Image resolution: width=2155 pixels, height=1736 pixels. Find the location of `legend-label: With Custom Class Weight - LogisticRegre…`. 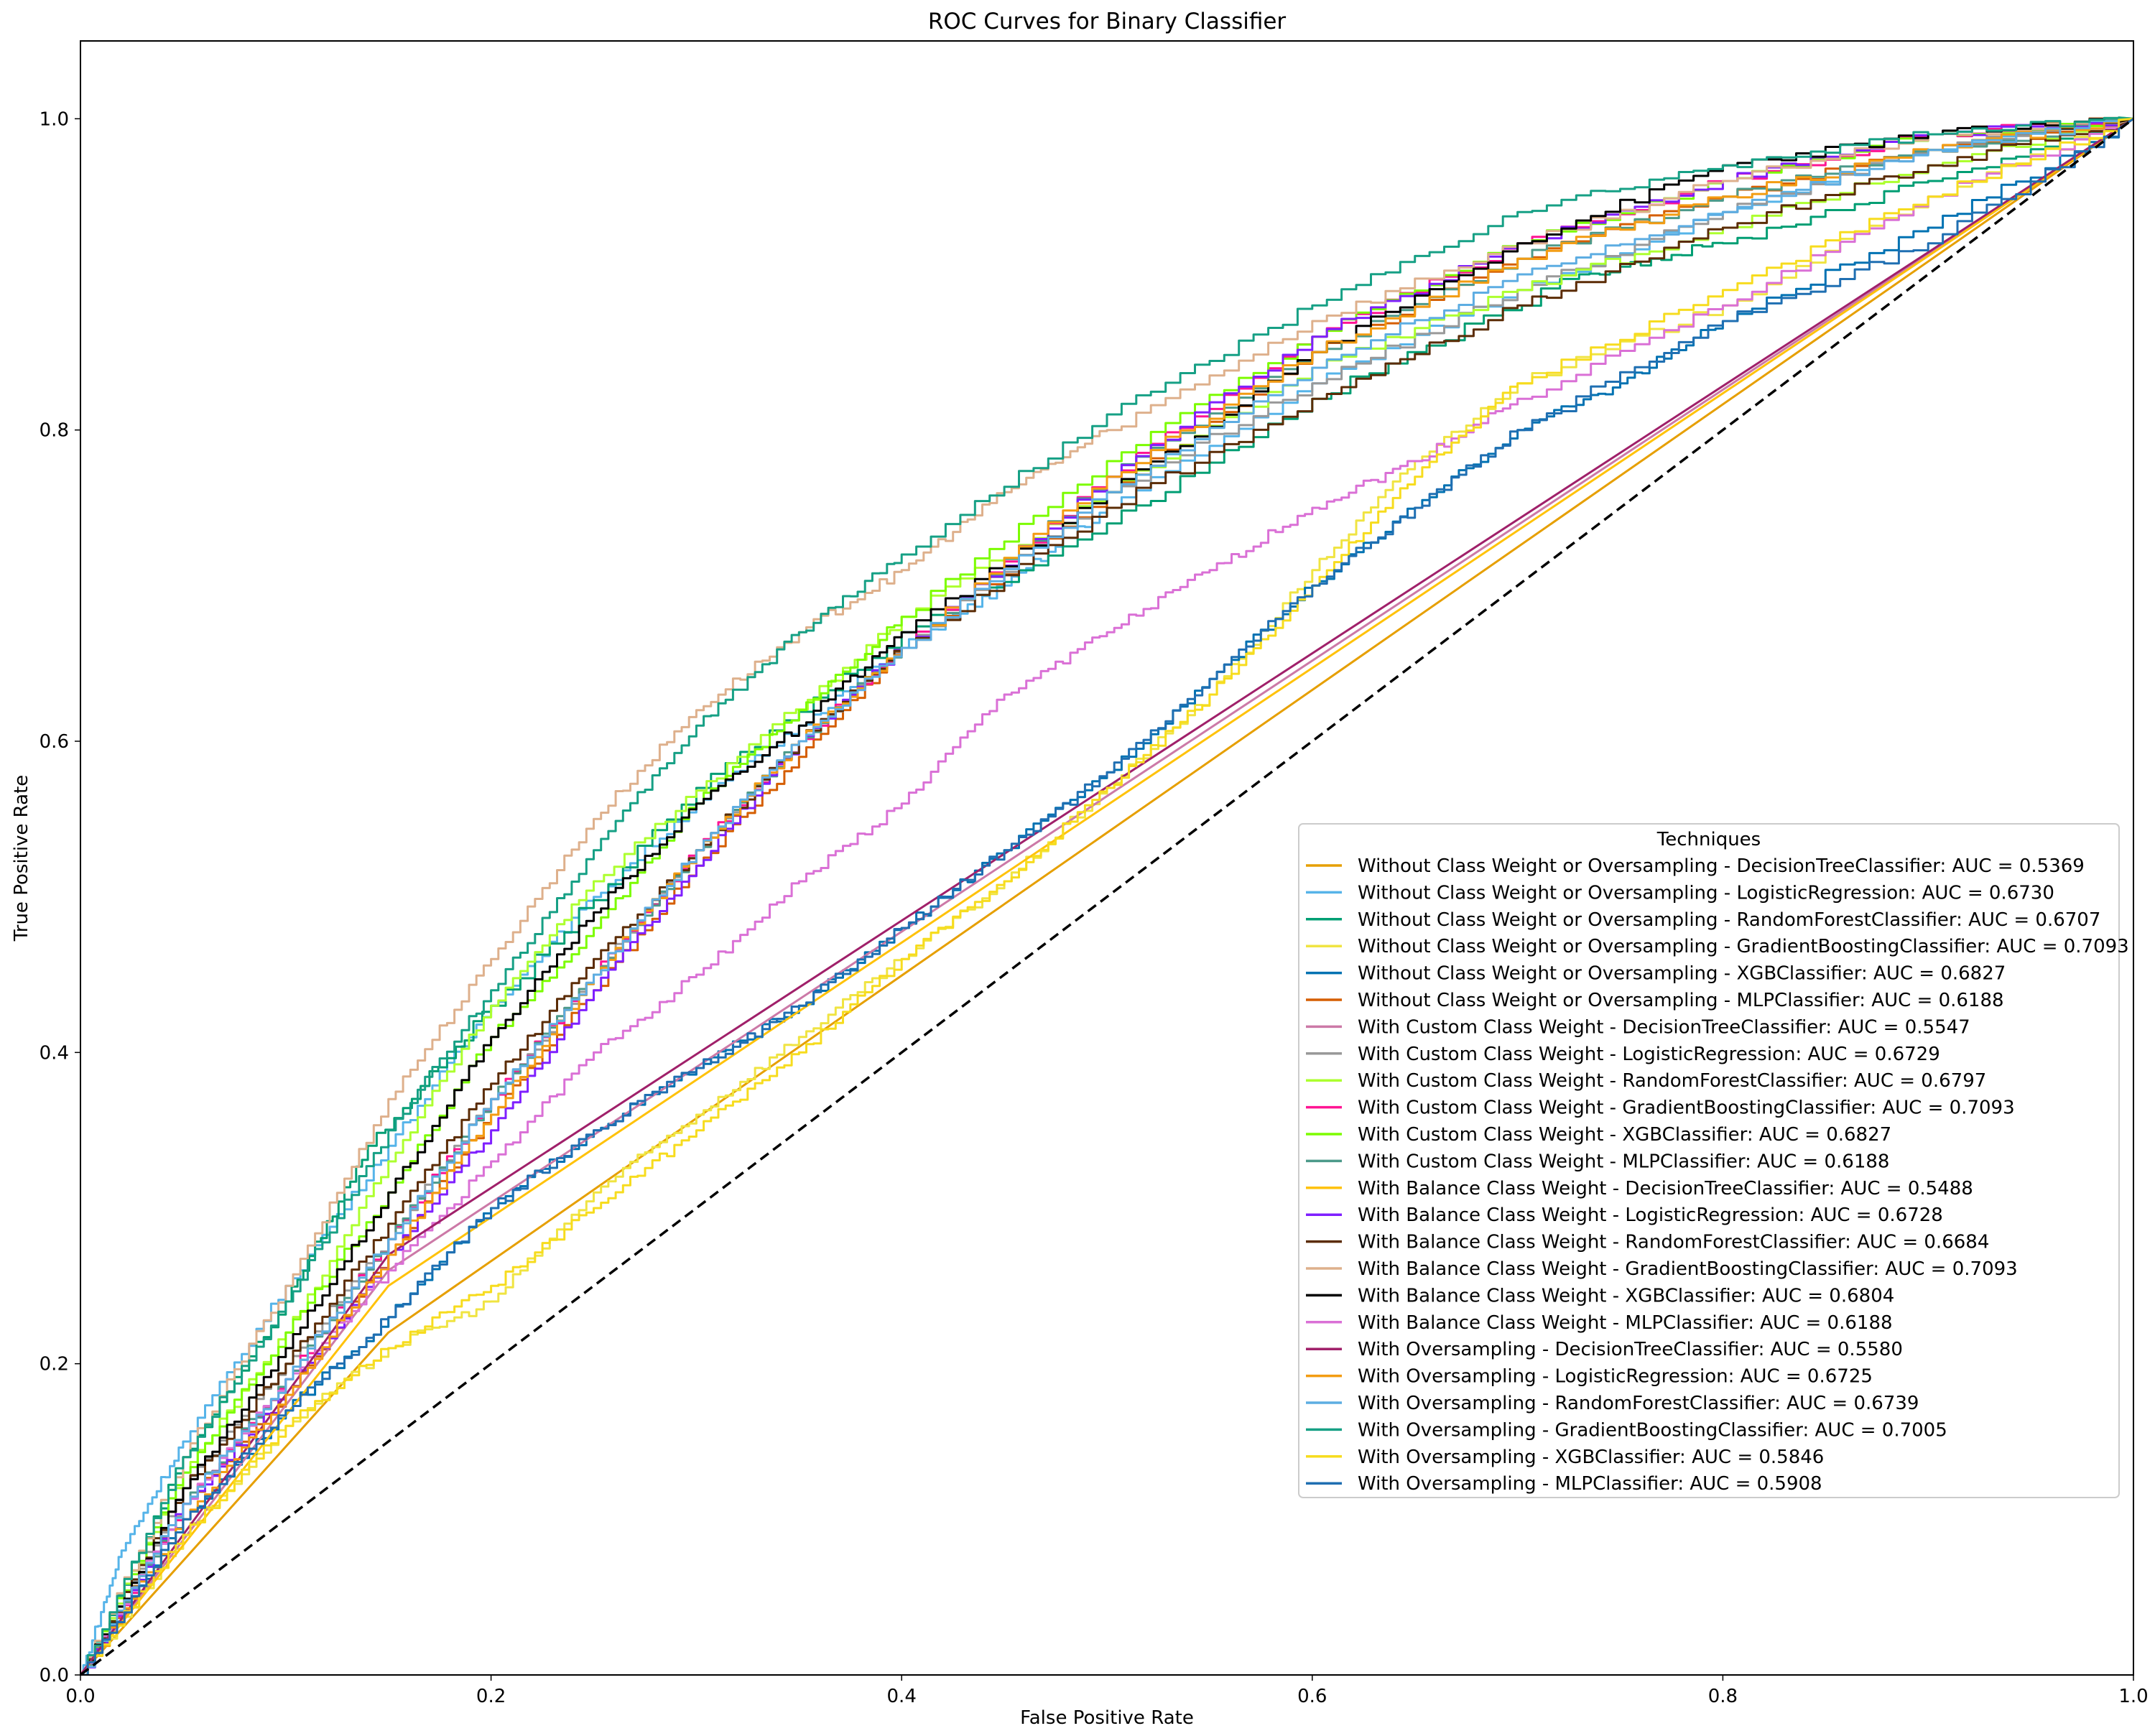

legend-label: With Custom Class Weight - LogisticRegre… is located at coordinates (1649, 1054).